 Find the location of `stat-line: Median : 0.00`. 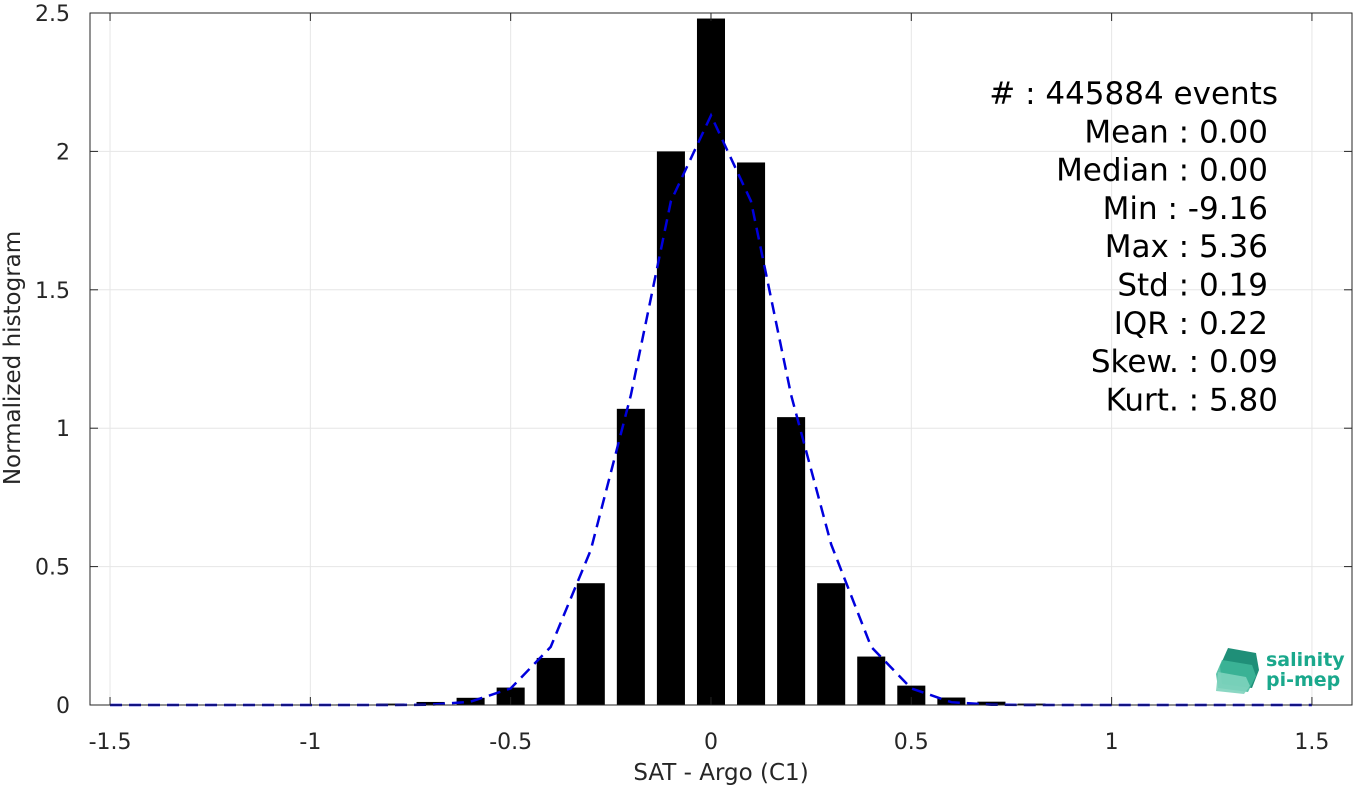

stat-line: Median : 0.00 is located at coordinates (1162, 171).